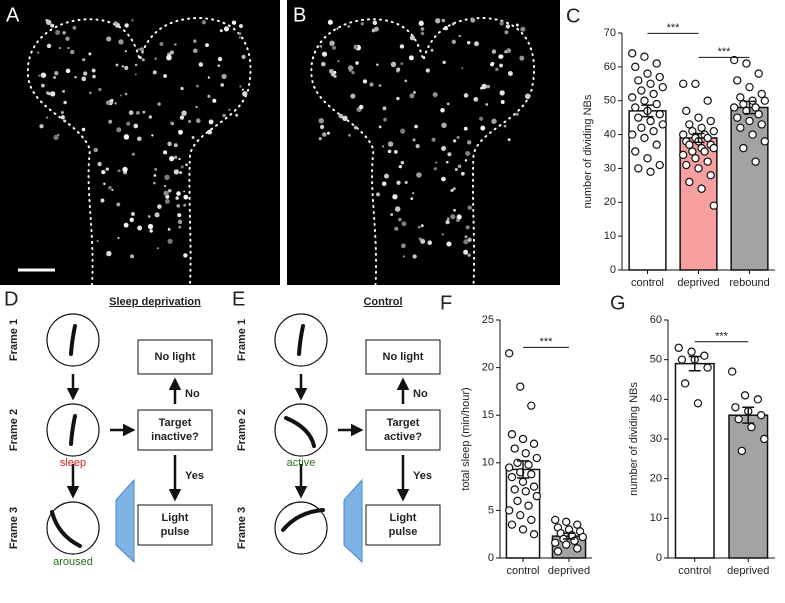  Describe the element at coordinates (73, 463) in the screenshot. I see `state-label: sleep` at that location.